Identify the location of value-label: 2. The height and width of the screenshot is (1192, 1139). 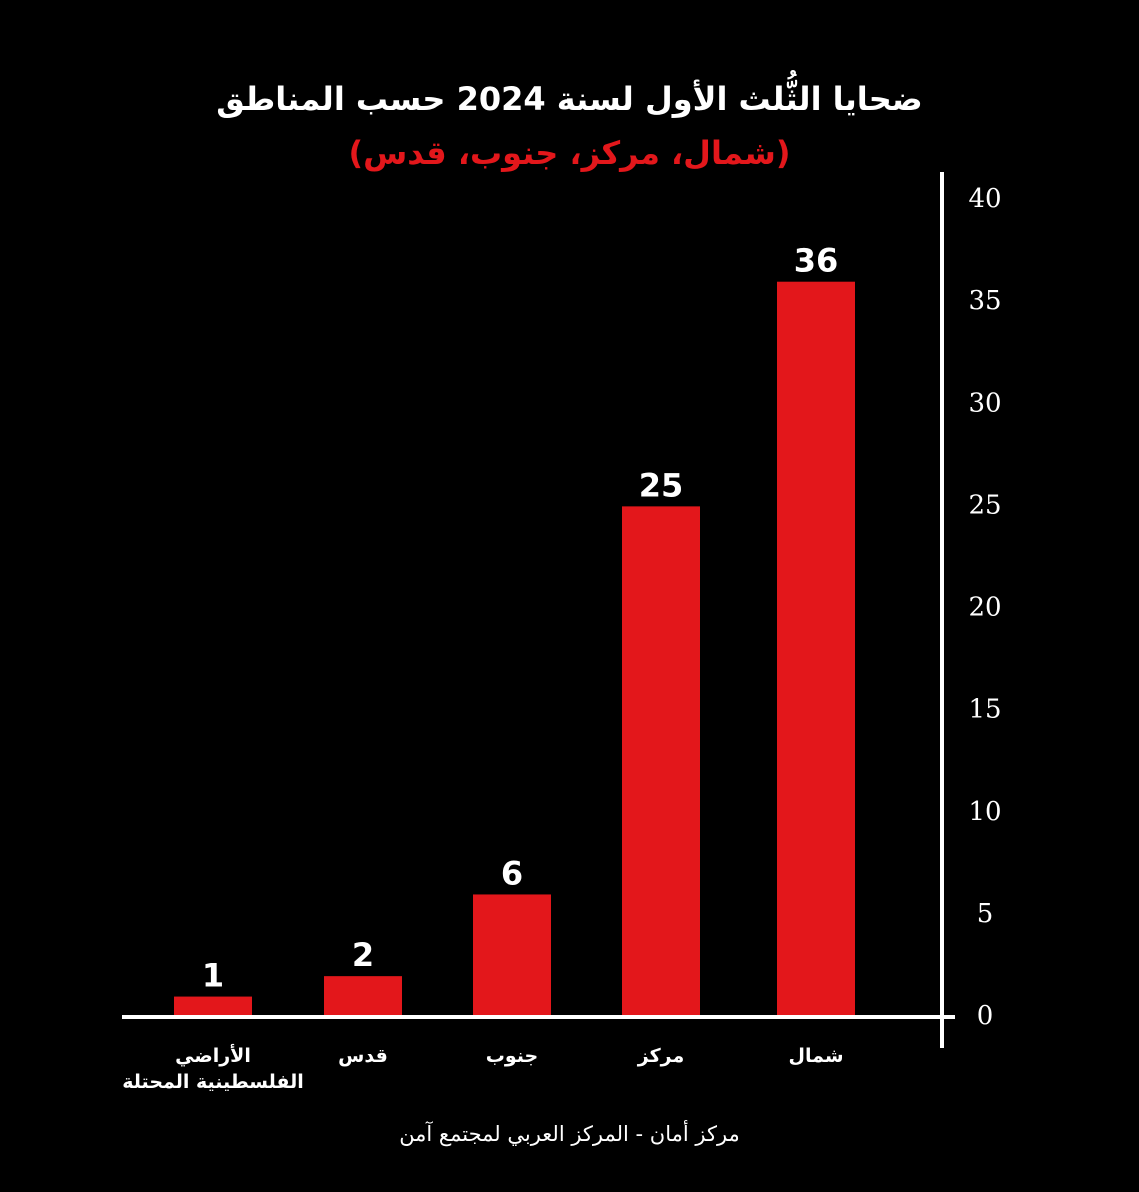
(363, 955).